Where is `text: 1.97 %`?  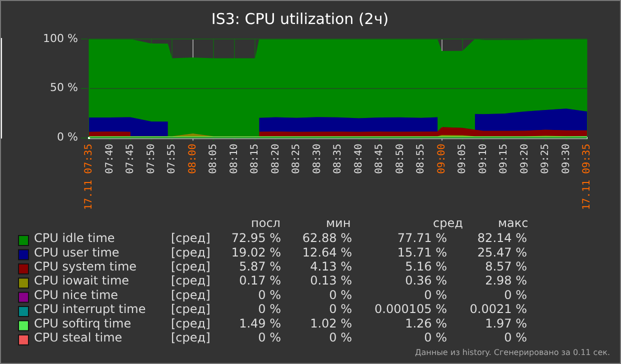
text: 1.97 % is located at coordinates (506, 323).